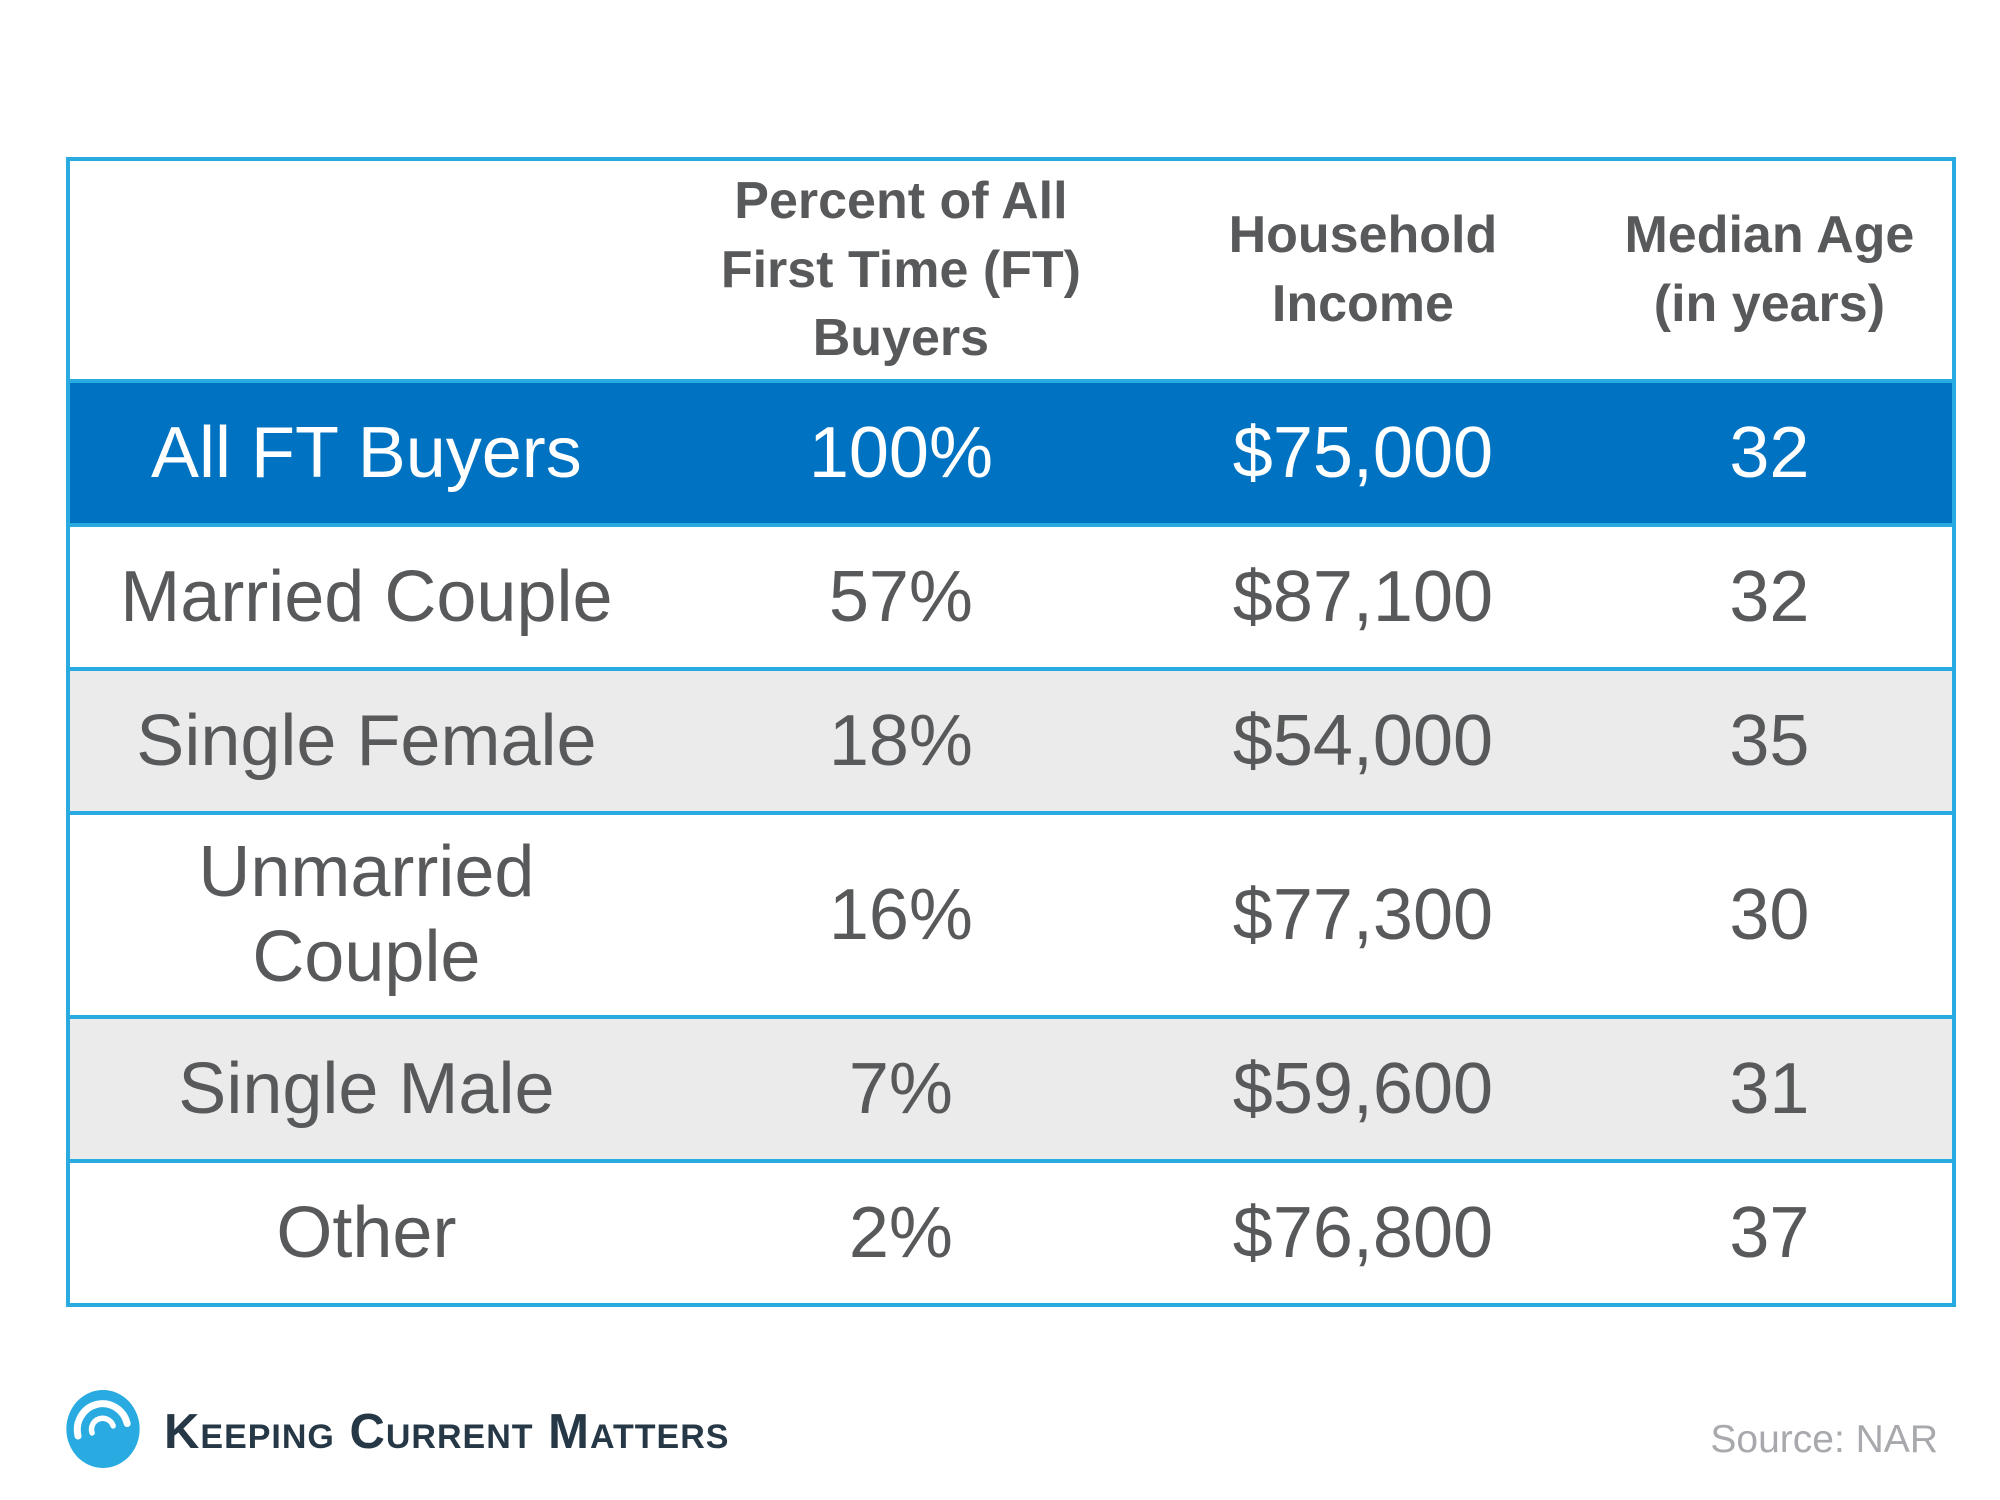 This screenshot has height=1500, width=2000. What do you see at coordinates (366, 270) in the screenshot?
I see `header-cell-blank` at bounding box center [366, 270].